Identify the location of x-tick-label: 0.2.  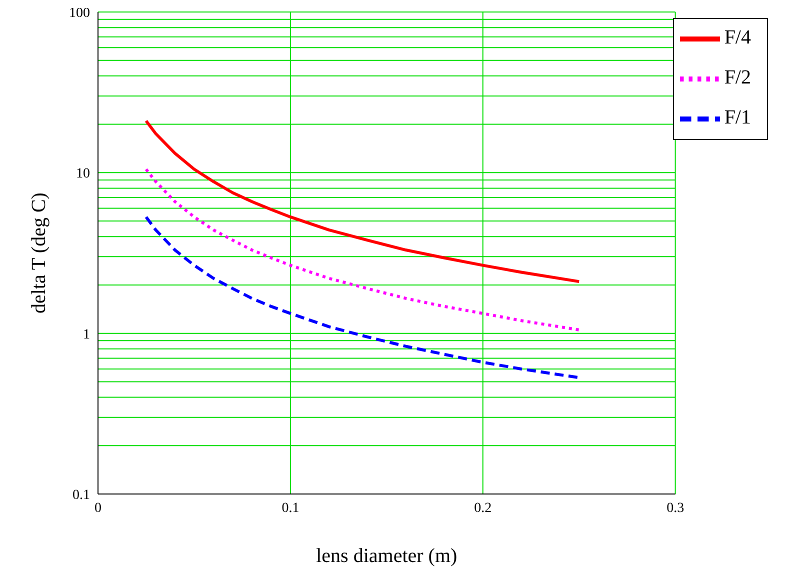
(483, 508).